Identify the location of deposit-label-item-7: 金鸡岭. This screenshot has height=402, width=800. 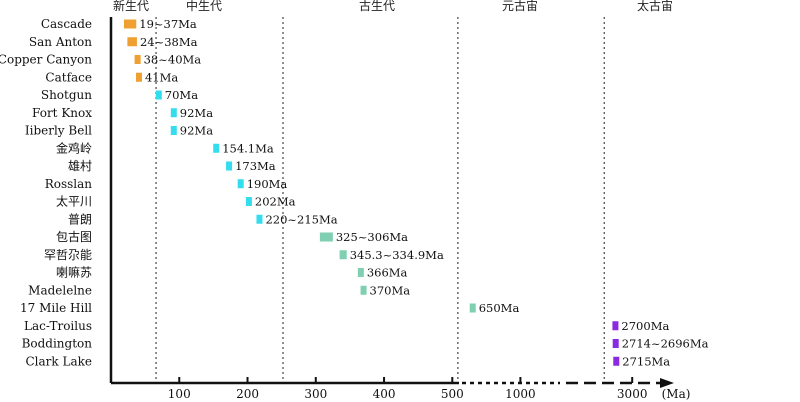
(74, 147).